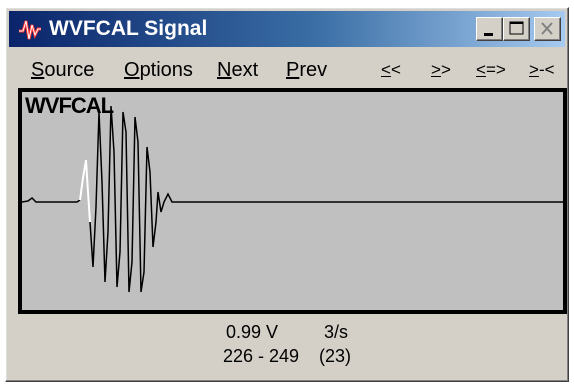 Image resolution: width=574 pixels, height=387 pixels. Describe the element at coordinates (128, 28) in the screenshot. I see `window-title: WVFCAL Signal` at that location.